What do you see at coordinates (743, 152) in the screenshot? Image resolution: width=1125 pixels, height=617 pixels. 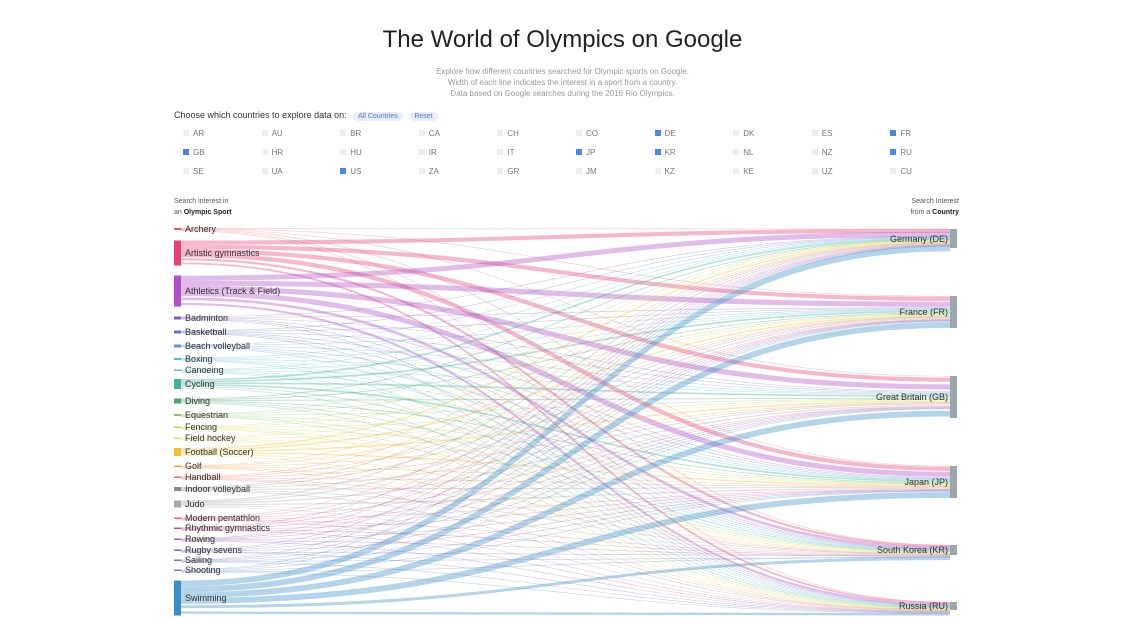 I see `country-checkbox-nl: NL` at bounding box center [743, 152].